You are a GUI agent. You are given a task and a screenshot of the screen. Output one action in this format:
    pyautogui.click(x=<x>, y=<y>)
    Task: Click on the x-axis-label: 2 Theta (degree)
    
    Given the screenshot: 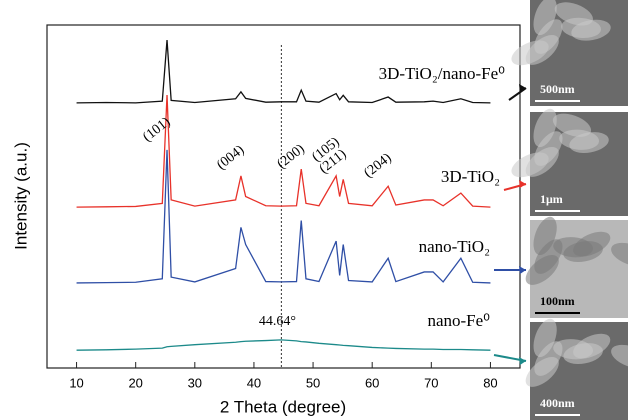 What is the action you would take?
    pyautogui.click(x=283, y=406)
    